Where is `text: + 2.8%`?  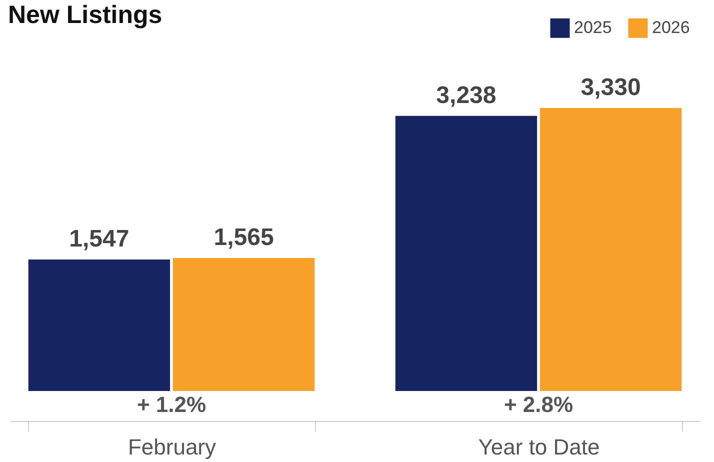
text: + 2.8% is located at coordinates (539, 404).